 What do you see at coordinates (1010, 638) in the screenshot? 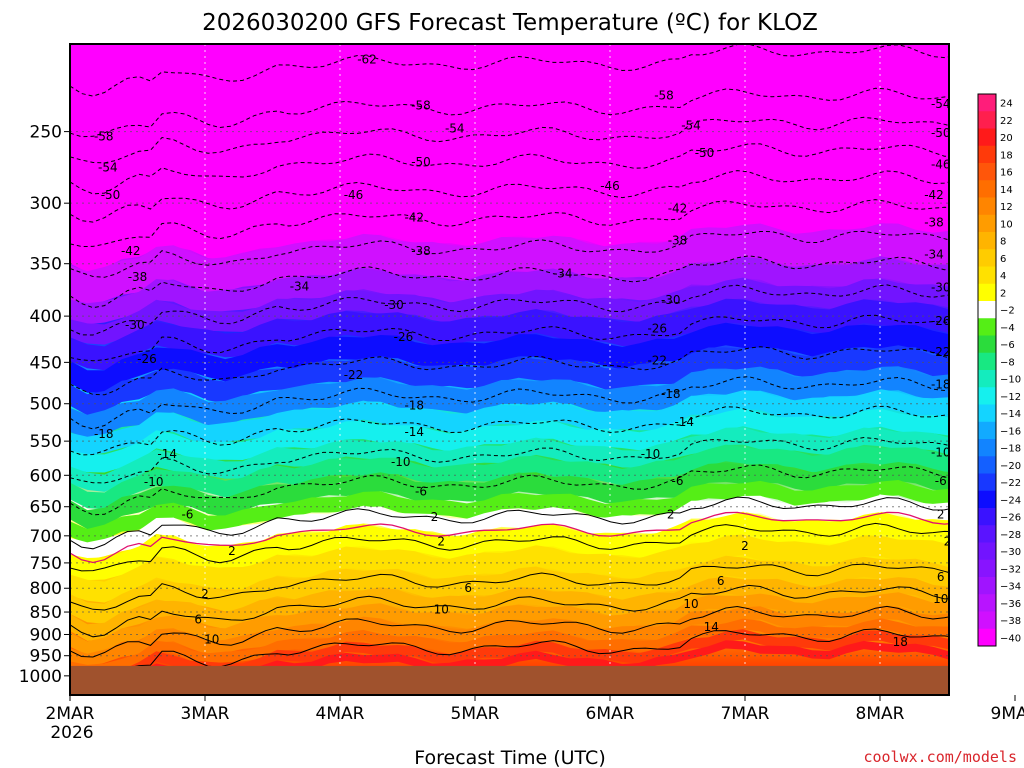
I see `colorbar-label: −40` at bounding box center [1010, 638].